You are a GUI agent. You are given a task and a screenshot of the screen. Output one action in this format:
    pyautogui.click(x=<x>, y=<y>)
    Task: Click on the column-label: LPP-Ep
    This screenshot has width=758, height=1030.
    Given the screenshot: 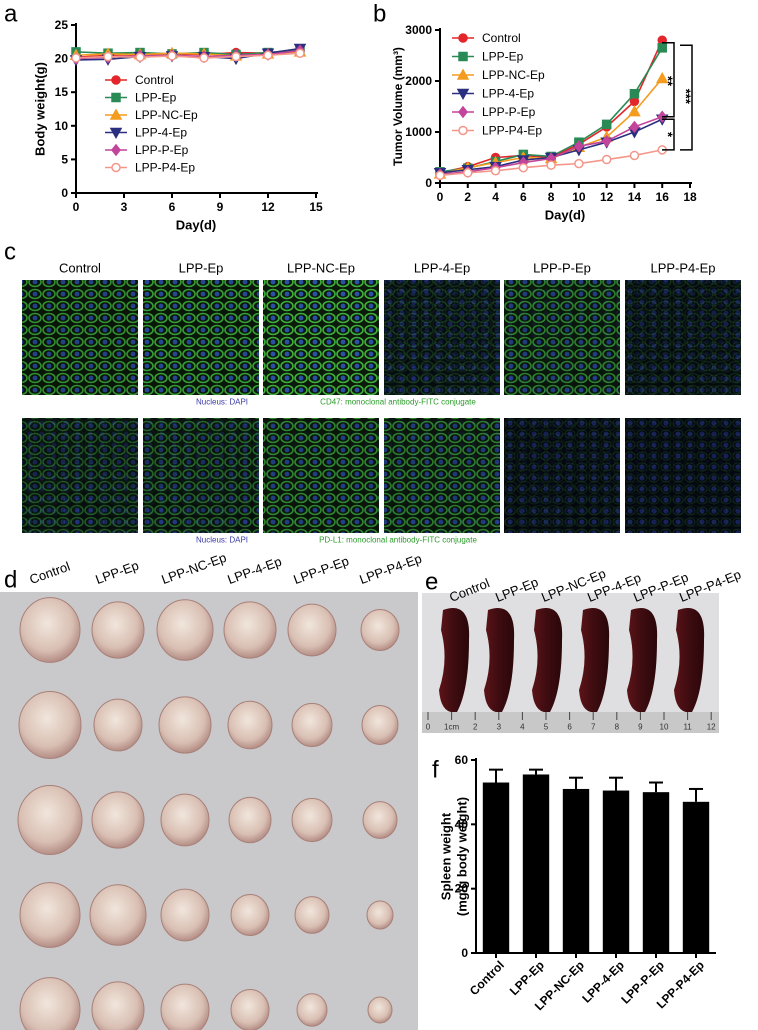 What is the action you would take?
    pyautogui.click(x=201, y=268)
    